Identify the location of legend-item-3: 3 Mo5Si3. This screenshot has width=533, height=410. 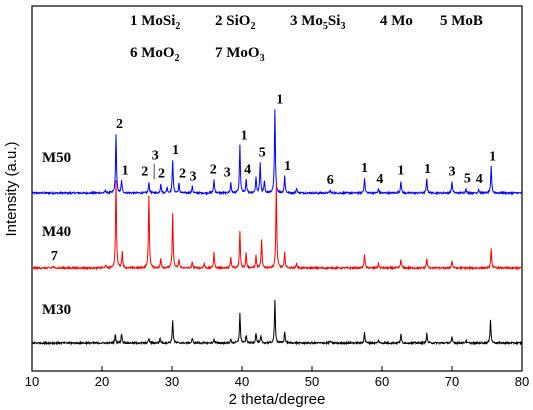
(317, 22).